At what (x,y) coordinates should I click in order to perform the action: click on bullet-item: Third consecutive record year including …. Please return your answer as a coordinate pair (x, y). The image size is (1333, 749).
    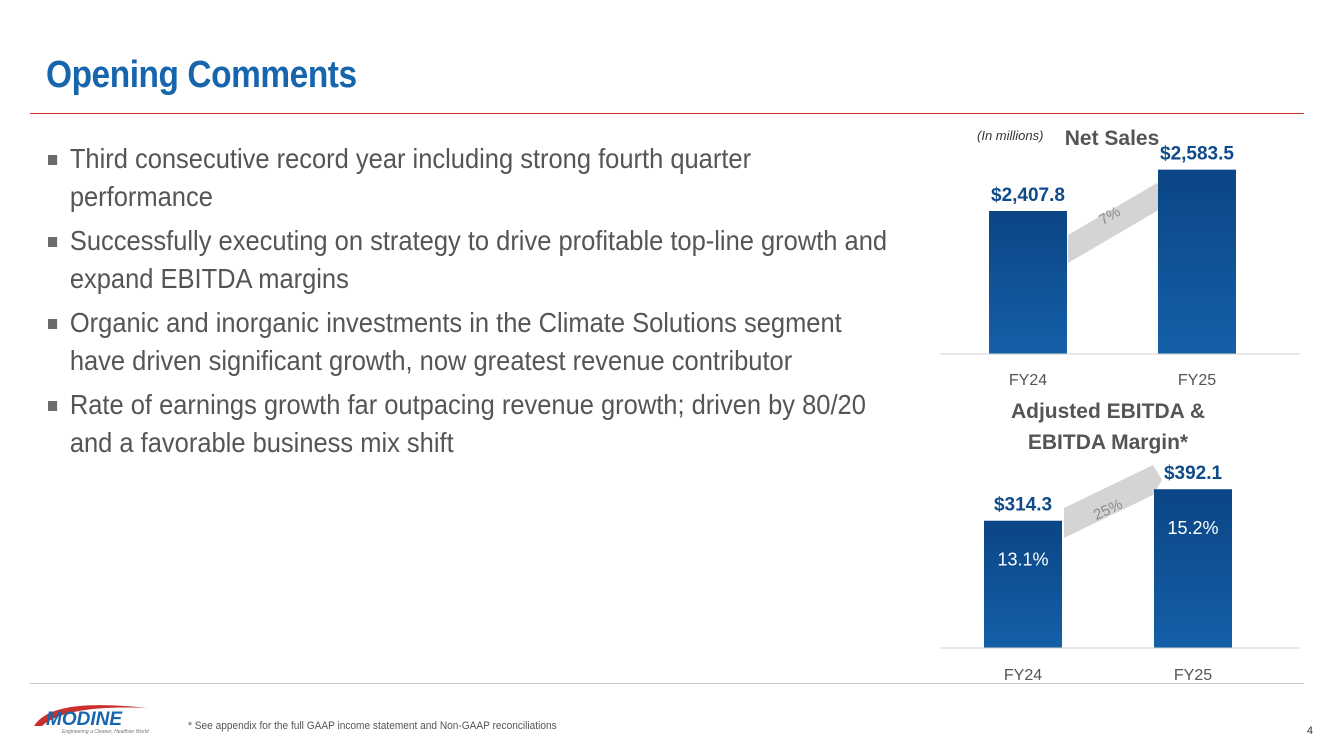
    Looking at the image, I should click on (468, 178).